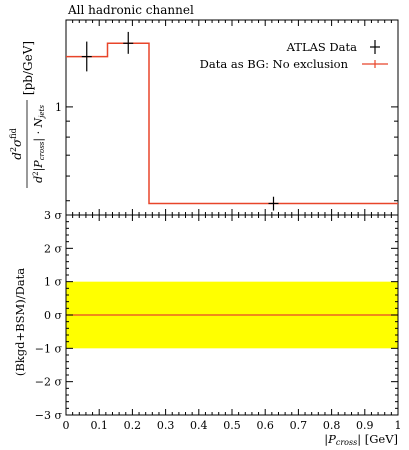 Image resolution: width=409 pixels, height=450 pixels. Describe the element at coordinates (375, 64) in the screenshot. I see `legend-marker-data-as-bg` at that location.